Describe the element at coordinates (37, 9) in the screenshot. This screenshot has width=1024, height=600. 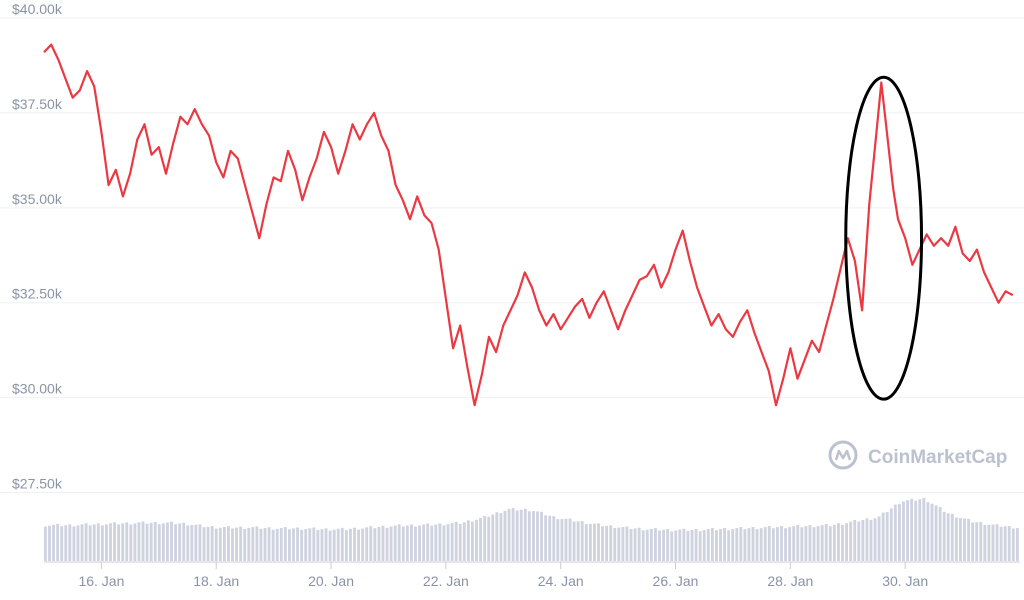
I see `y-tick-label: $40.00k` at that location.